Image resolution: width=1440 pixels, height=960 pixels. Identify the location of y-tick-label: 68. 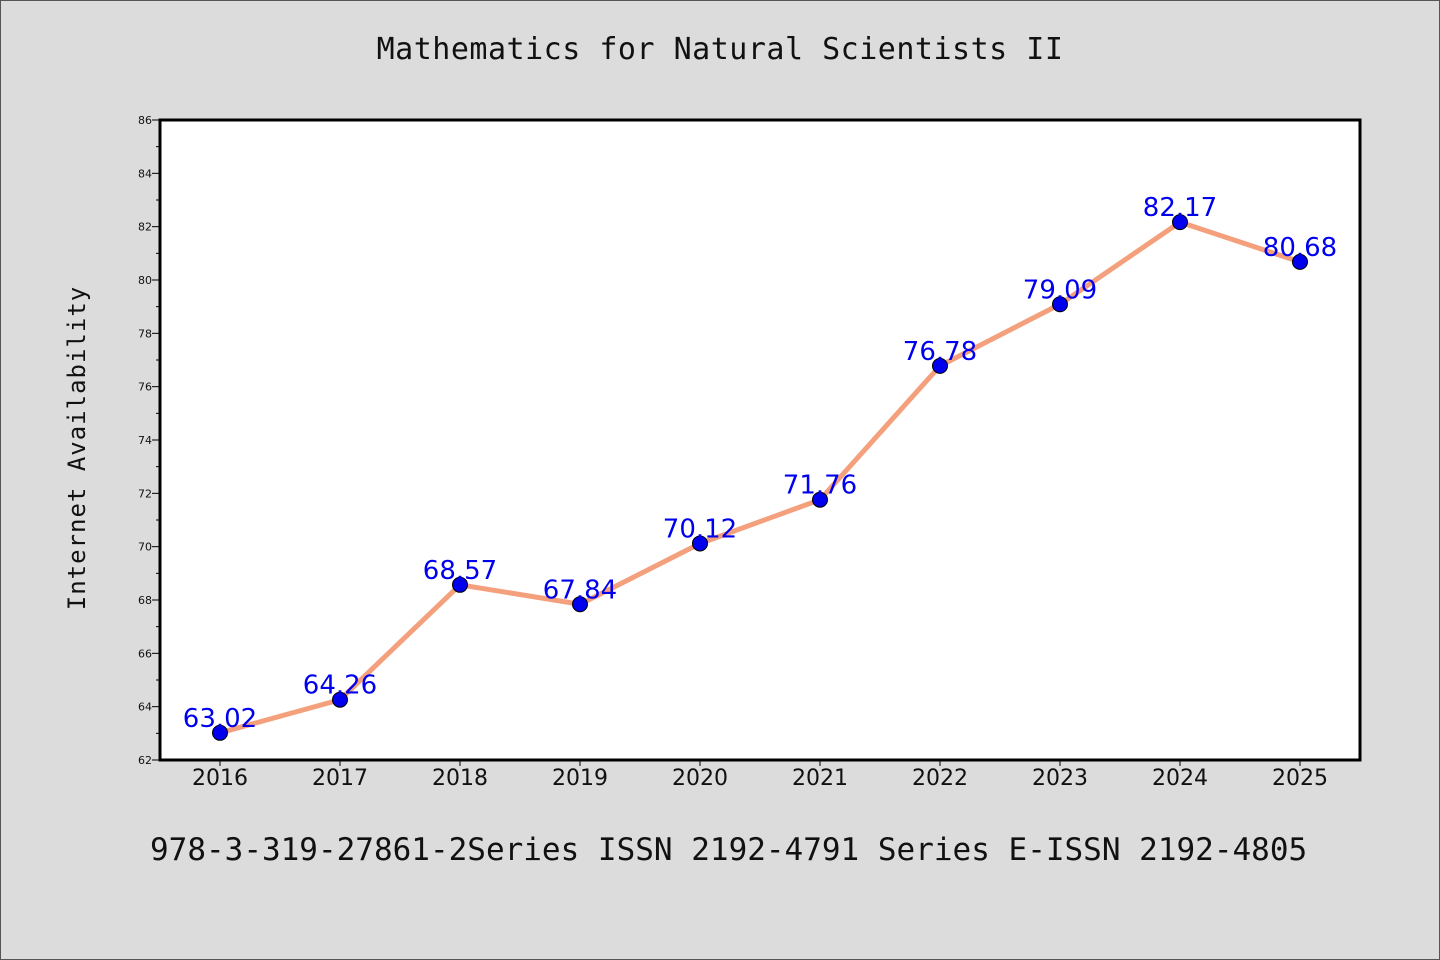
(145, 600).